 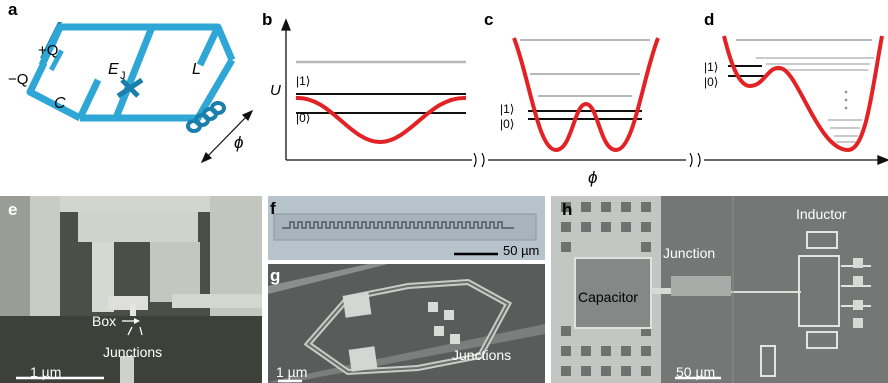 What do you see at coordinates (507, 124) in the screenshot?
I see `state-zero-c: |0⟩` at bounding box center [507, 124].